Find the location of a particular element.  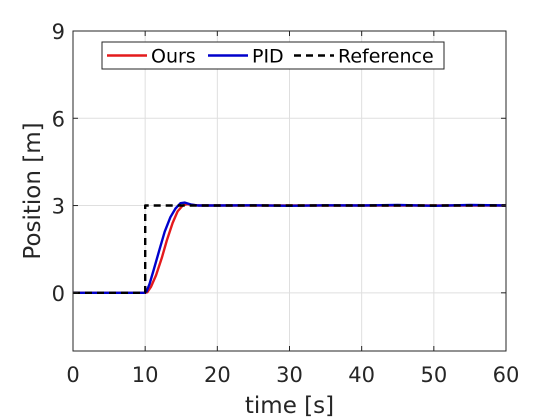

y-tick-label: 9 is located at coordinates (58, 32).